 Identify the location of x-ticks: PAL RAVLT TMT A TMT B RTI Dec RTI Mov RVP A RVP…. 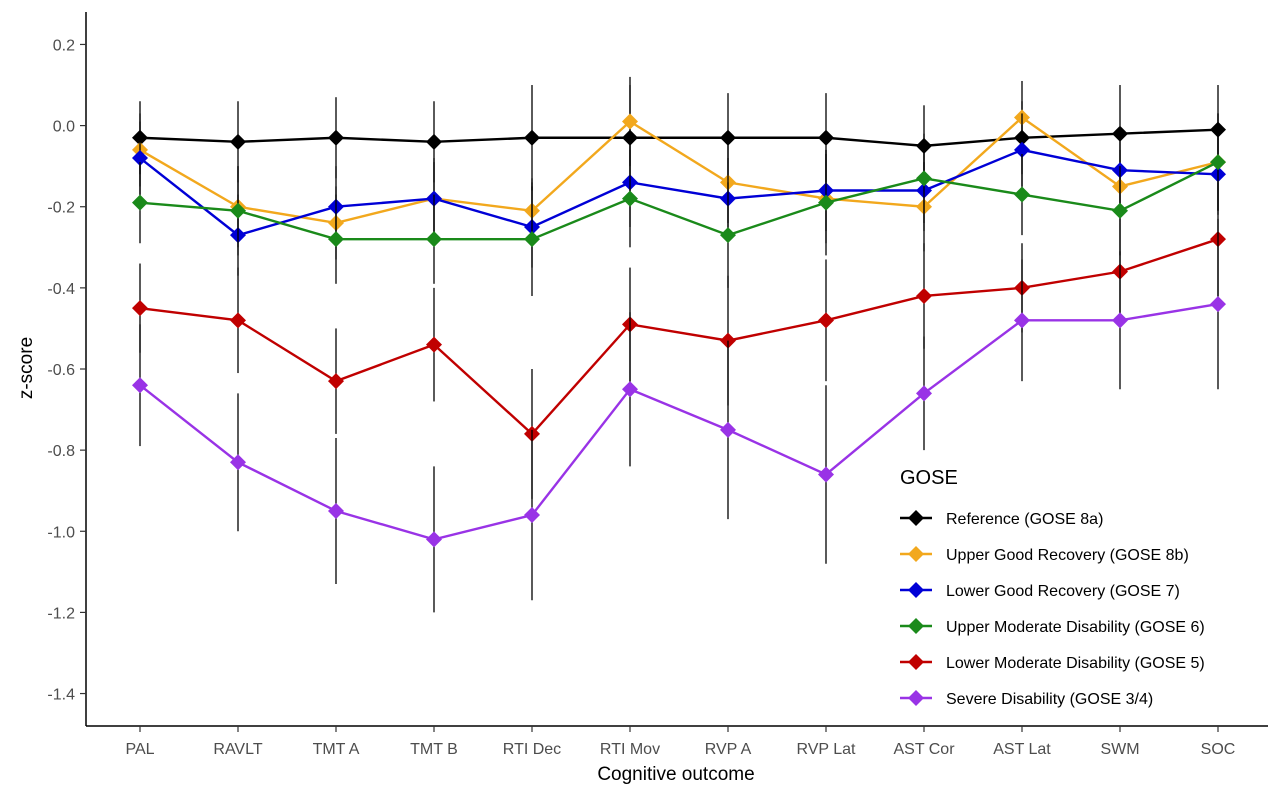
(680, 742).